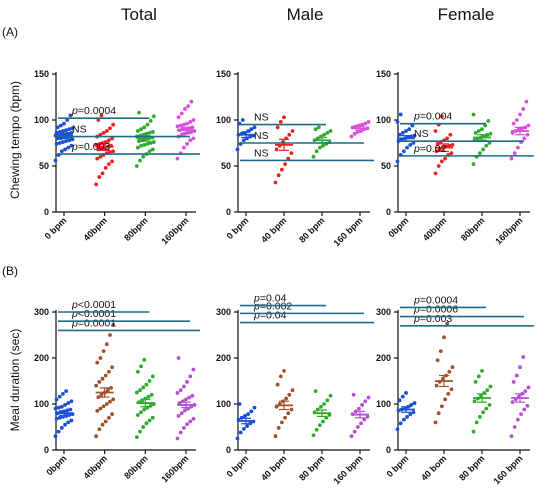 The height and width of the screenshot is (498, 550). Describe the element at coordinates (41, 74) in the screenshot. I see `y-tick-label: 150` at that location.